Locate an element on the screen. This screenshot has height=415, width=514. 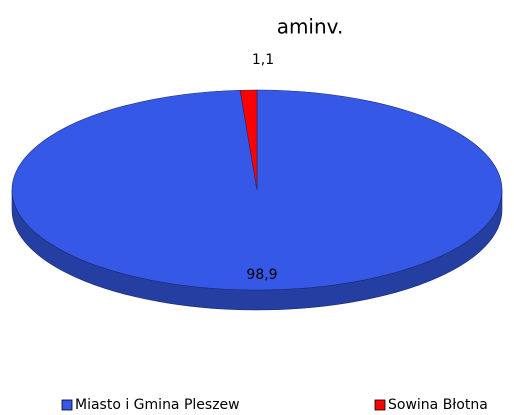
legend-label: Miasto i Gmina Pleszew is located at coordinates (157, 405).